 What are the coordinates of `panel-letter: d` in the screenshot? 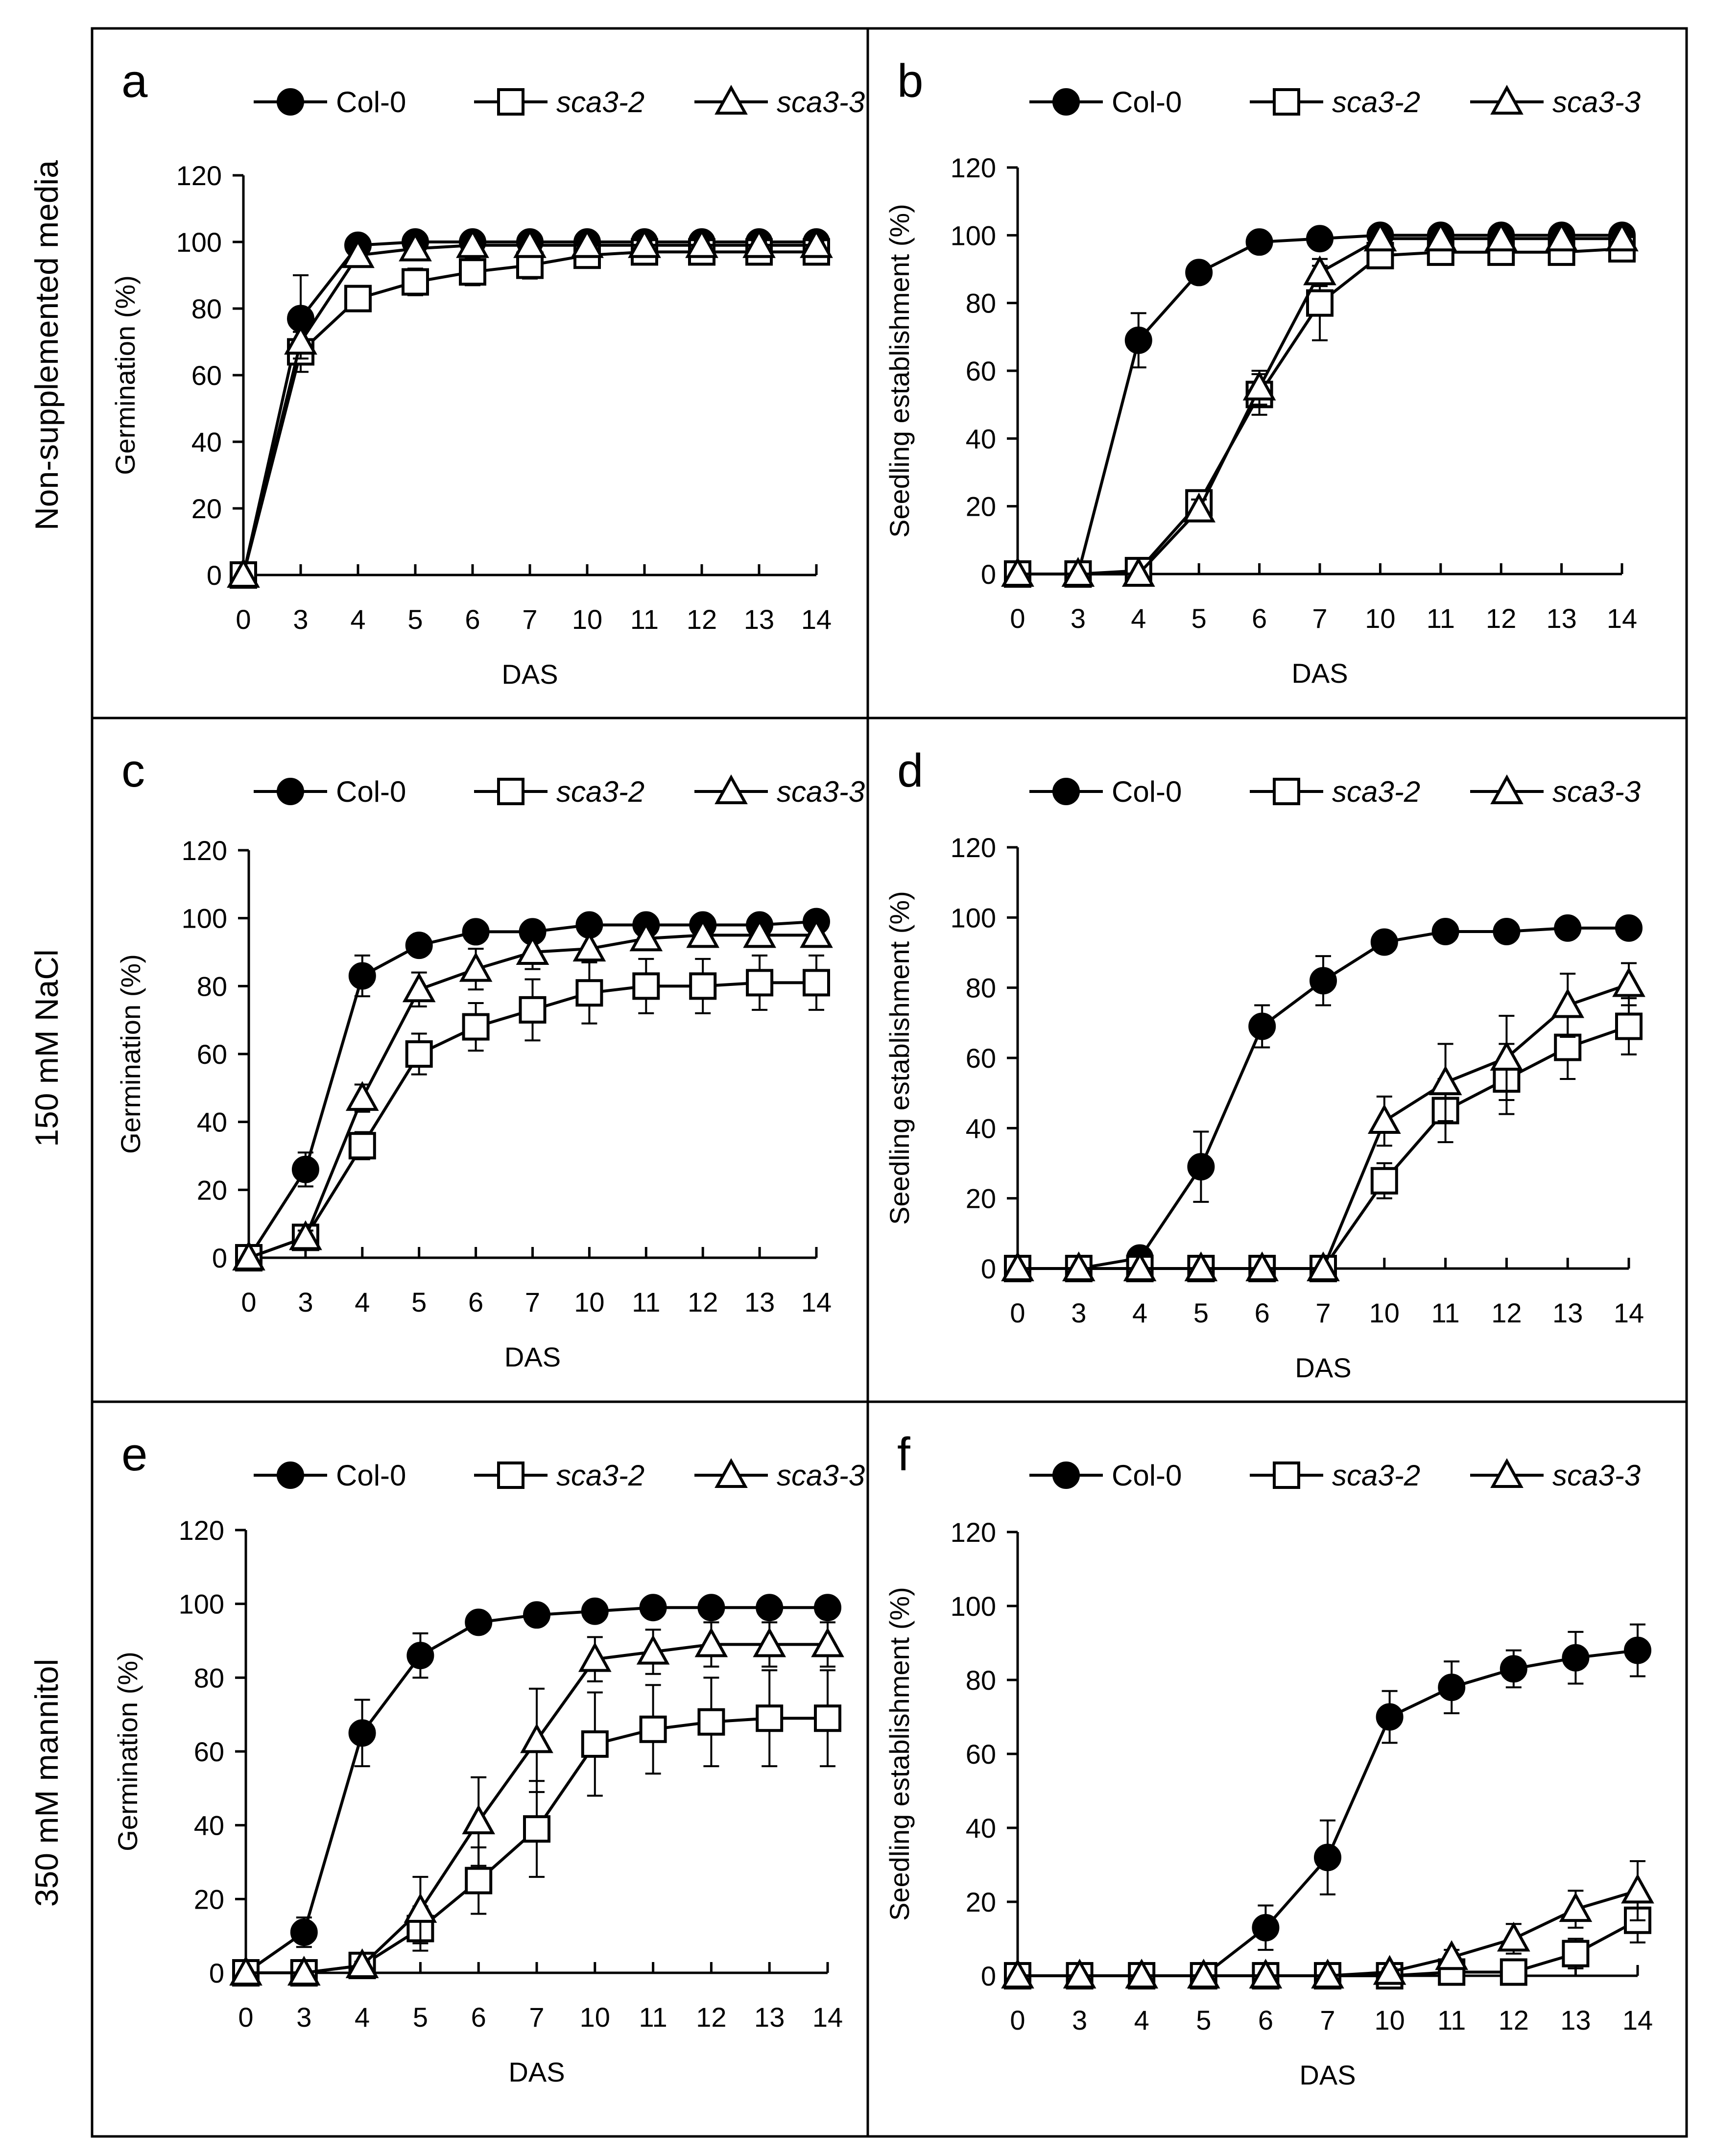 It's located at (910, 770).